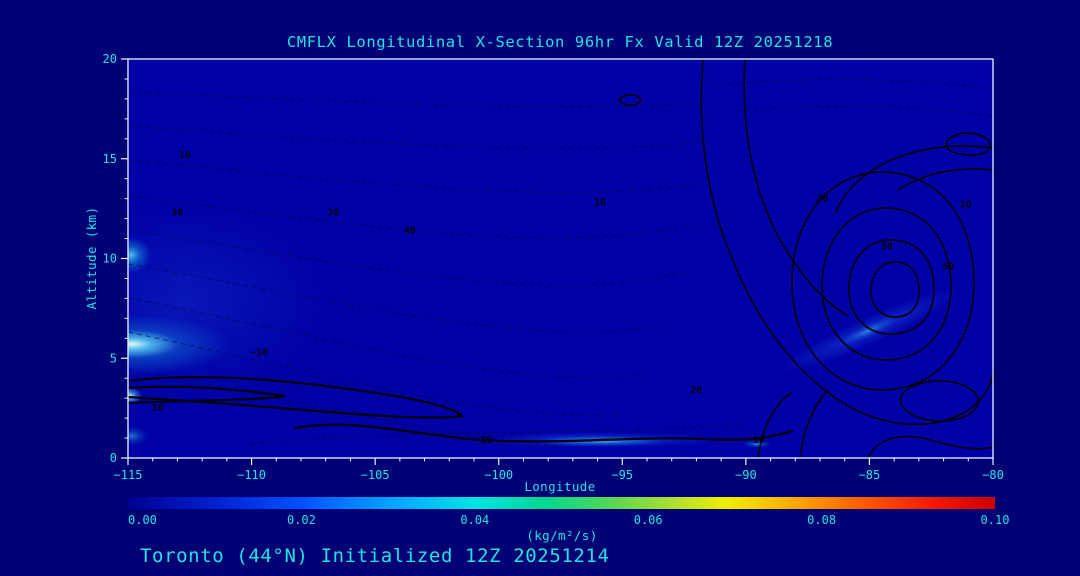 This screenshot has height=576, width=1080. Describe the element at coordinates (648, 520) in the screenshot. I see `colorbar-tick-label: 0.06` at that location.